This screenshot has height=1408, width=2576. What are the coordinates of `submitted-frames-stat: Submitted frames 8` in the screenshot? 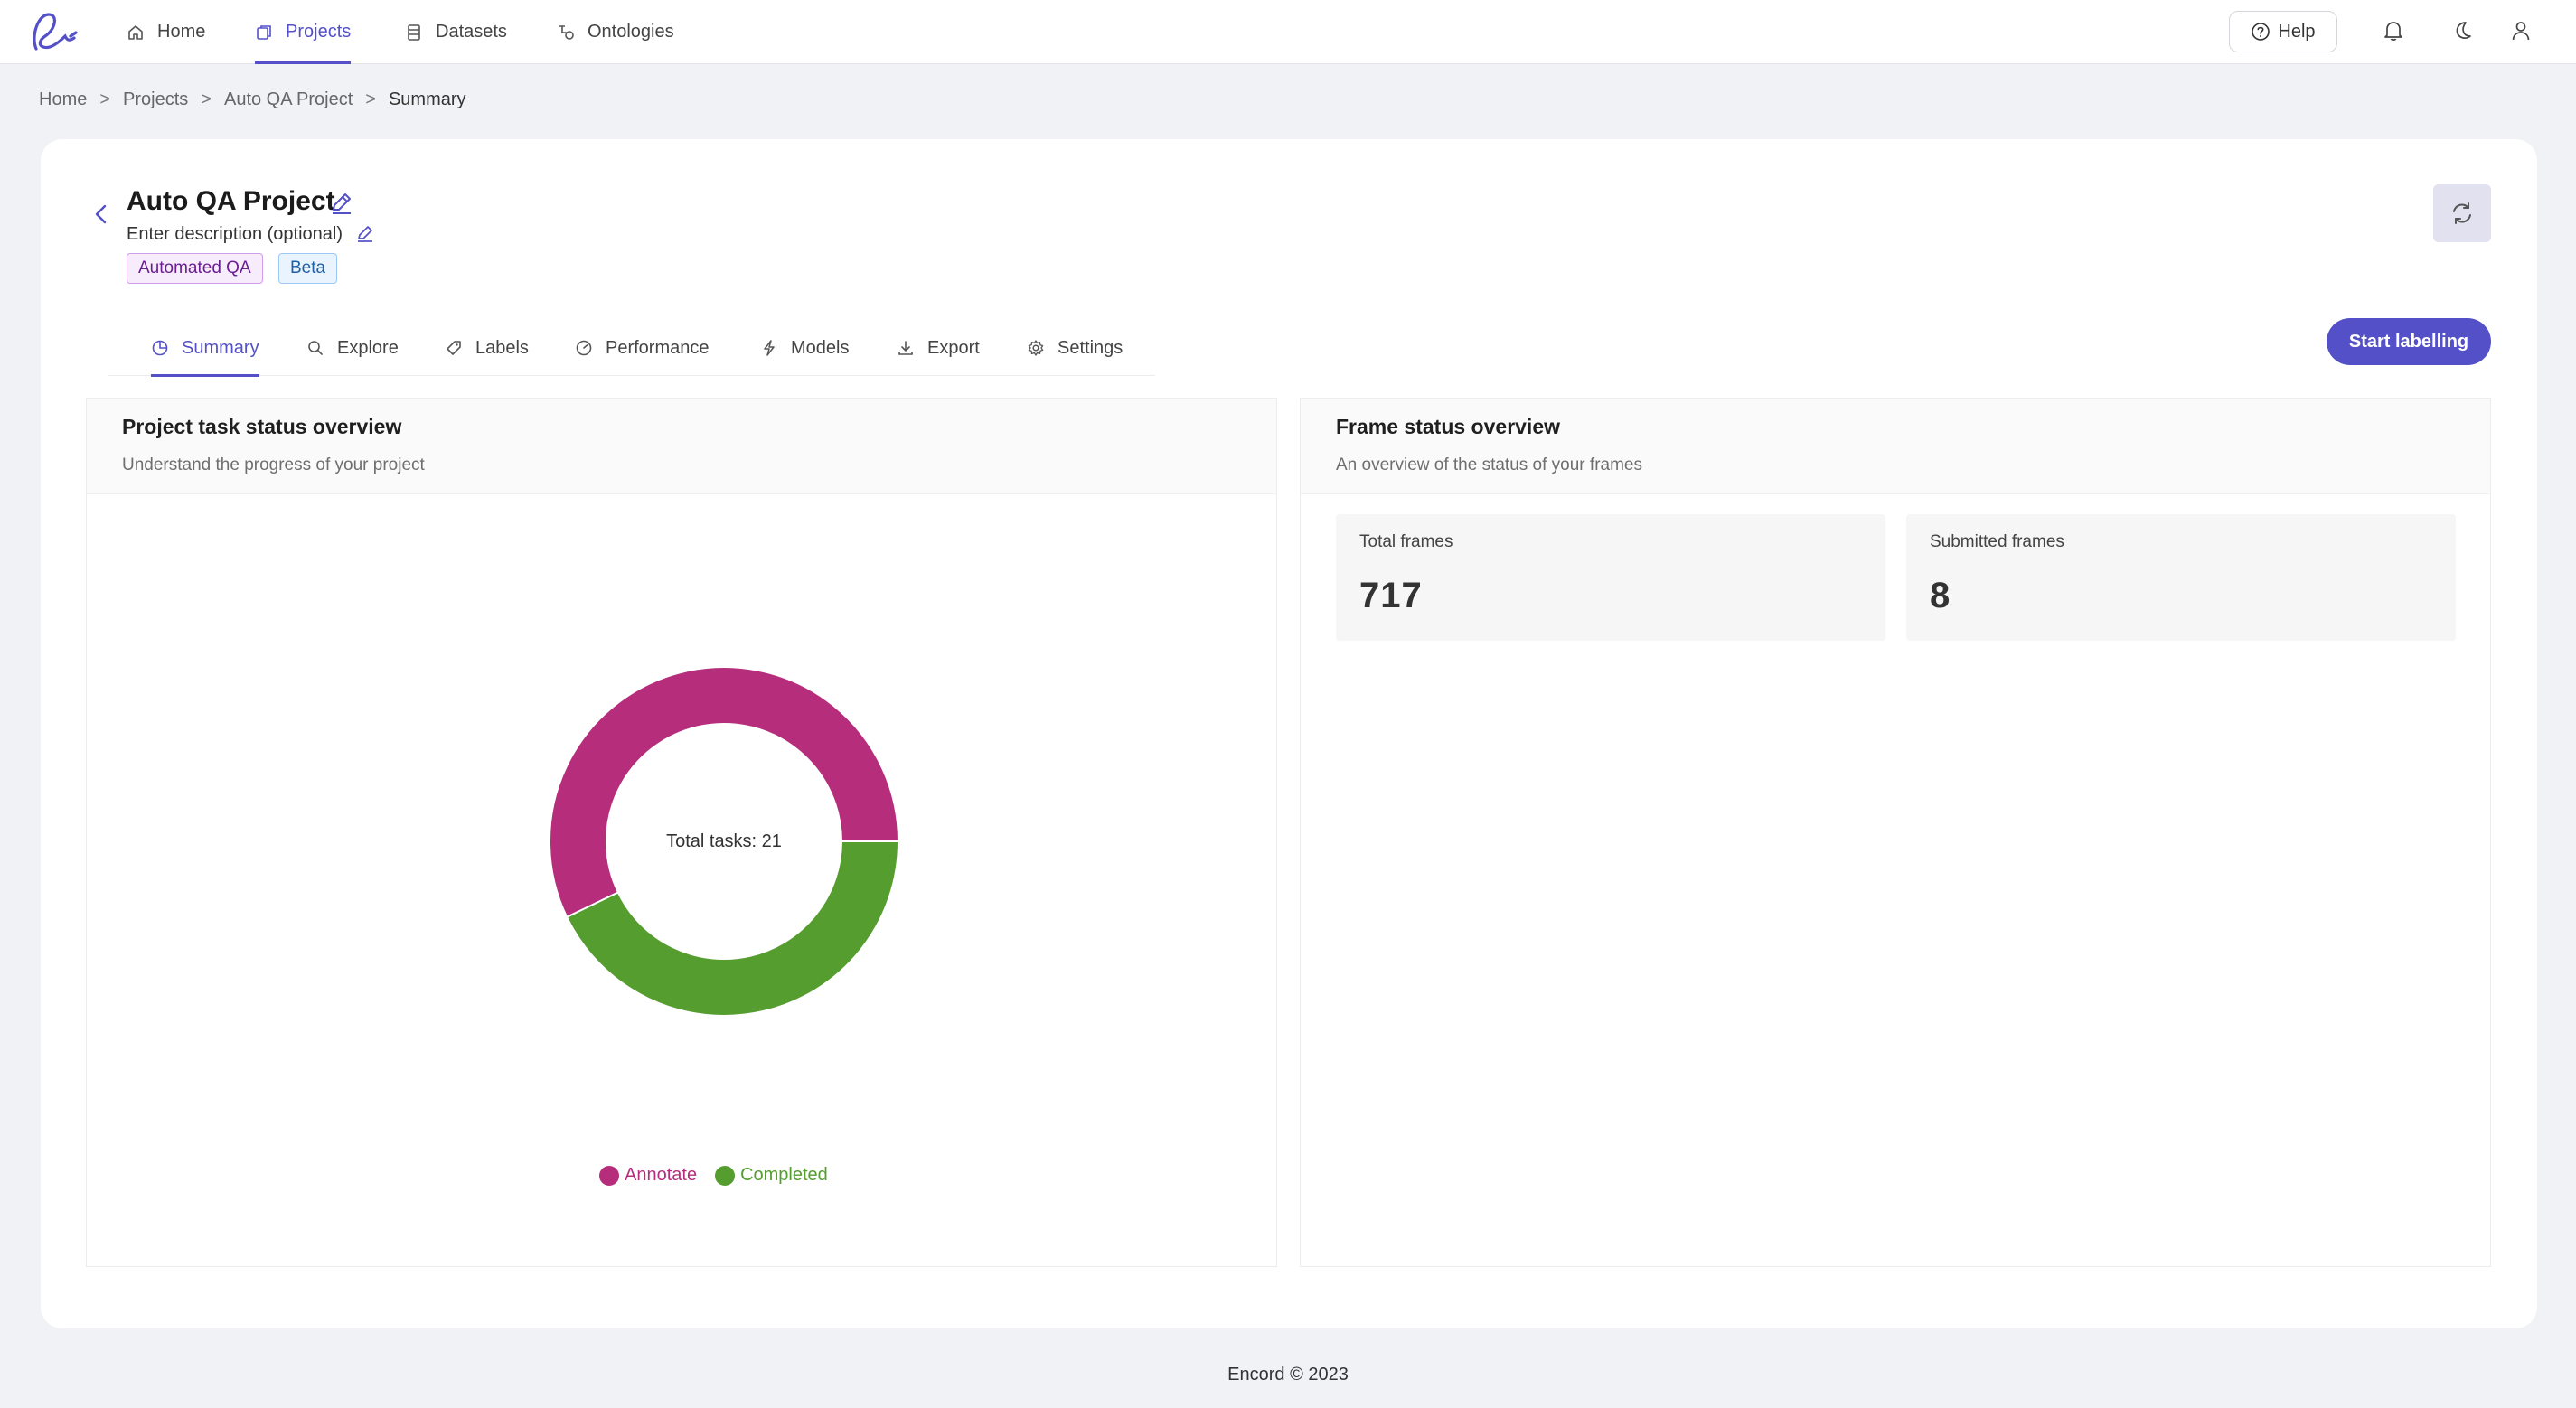 It's located at (2181, 577).